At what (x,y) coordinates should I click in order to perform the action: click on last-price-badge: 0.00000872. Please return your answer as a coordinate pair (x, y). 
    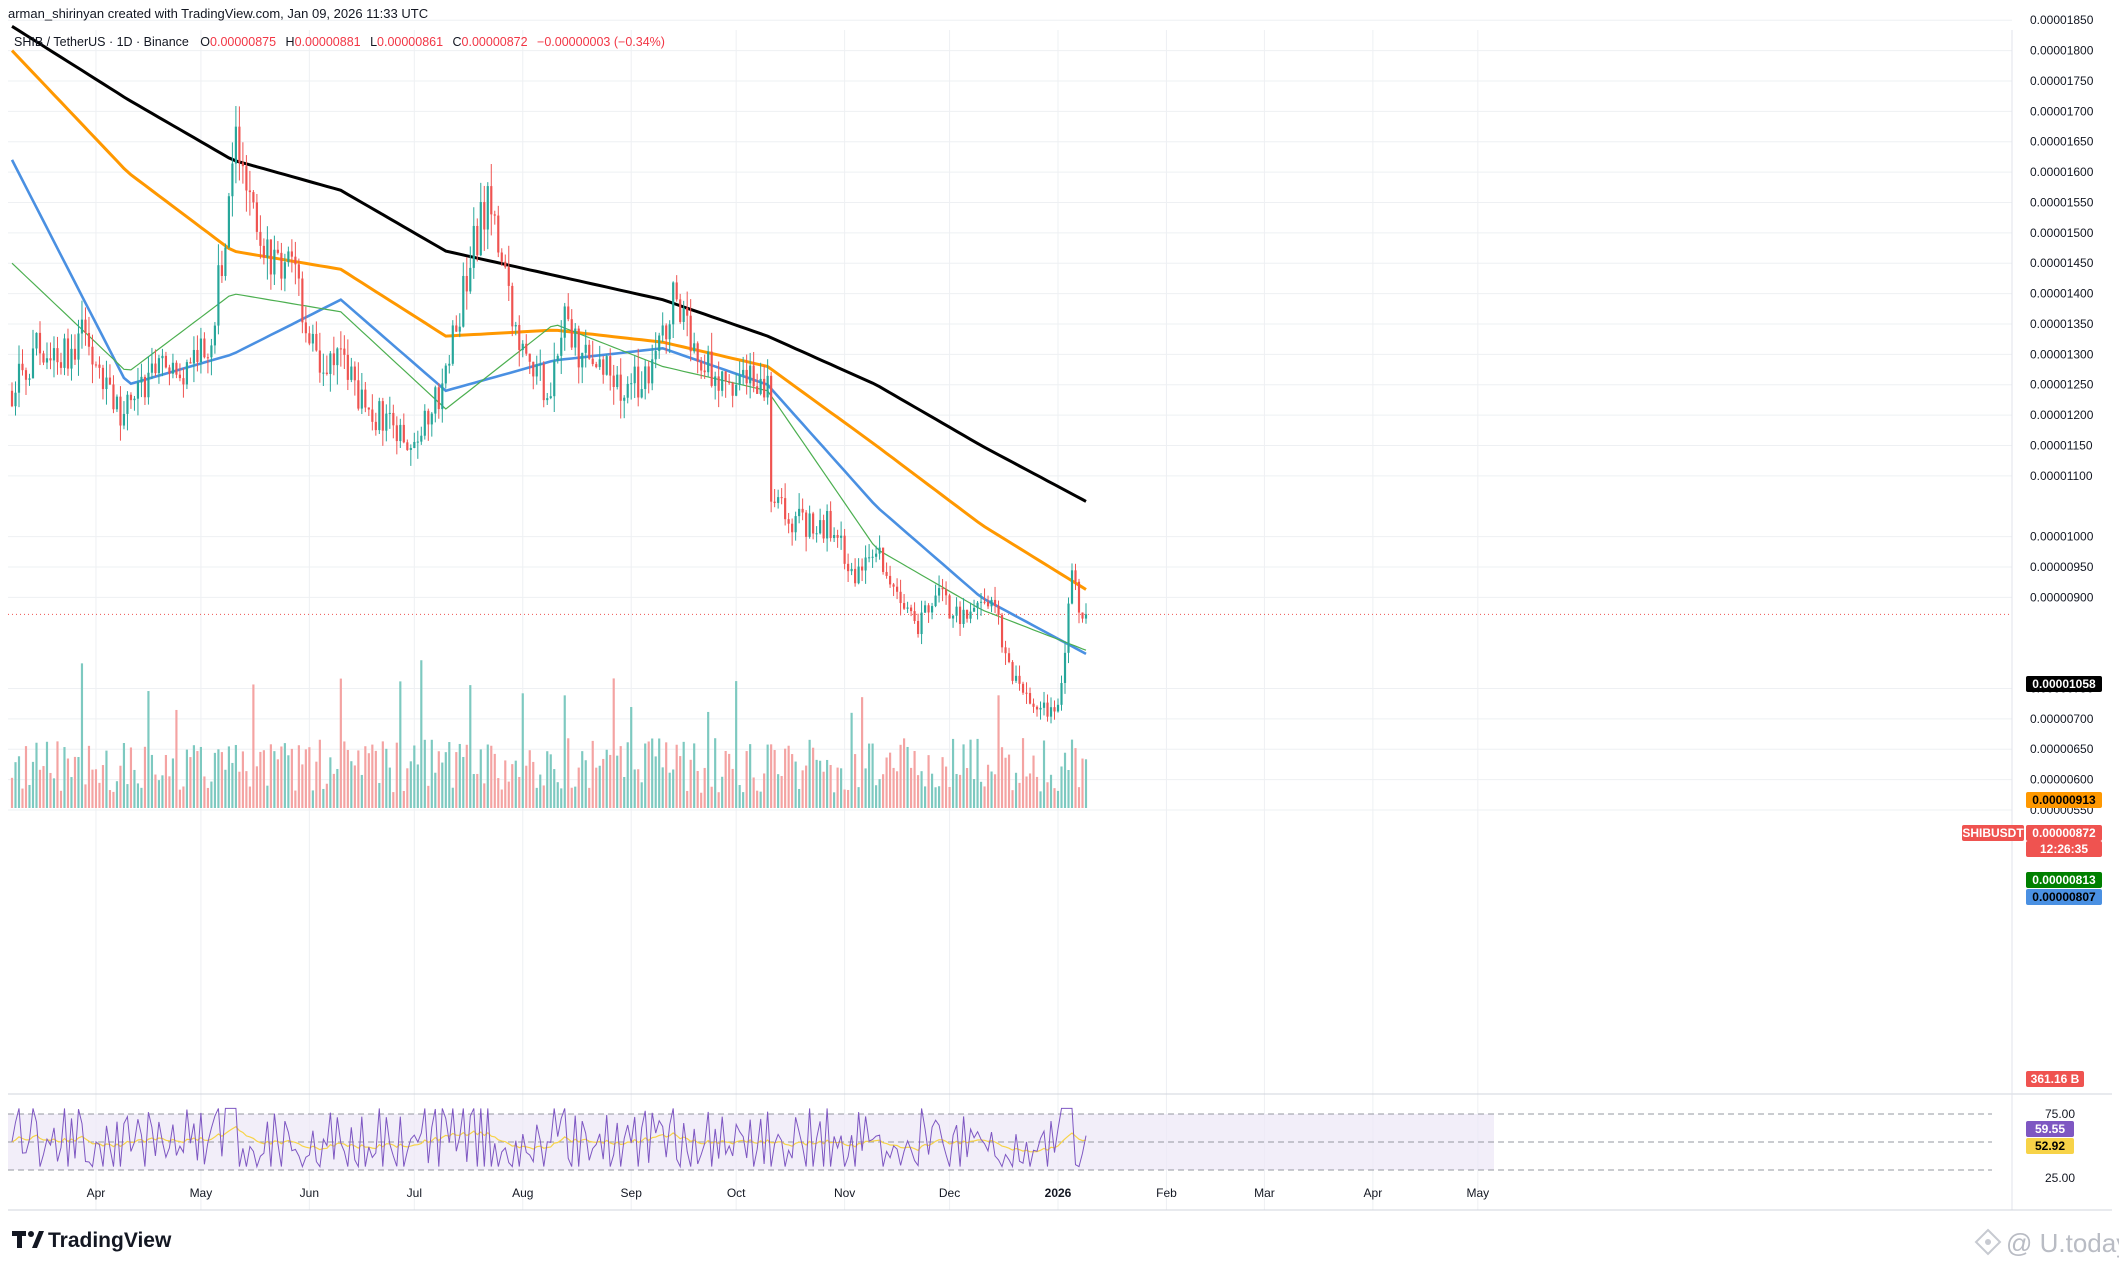
    Looking at the image, I should click on (2064, 833).